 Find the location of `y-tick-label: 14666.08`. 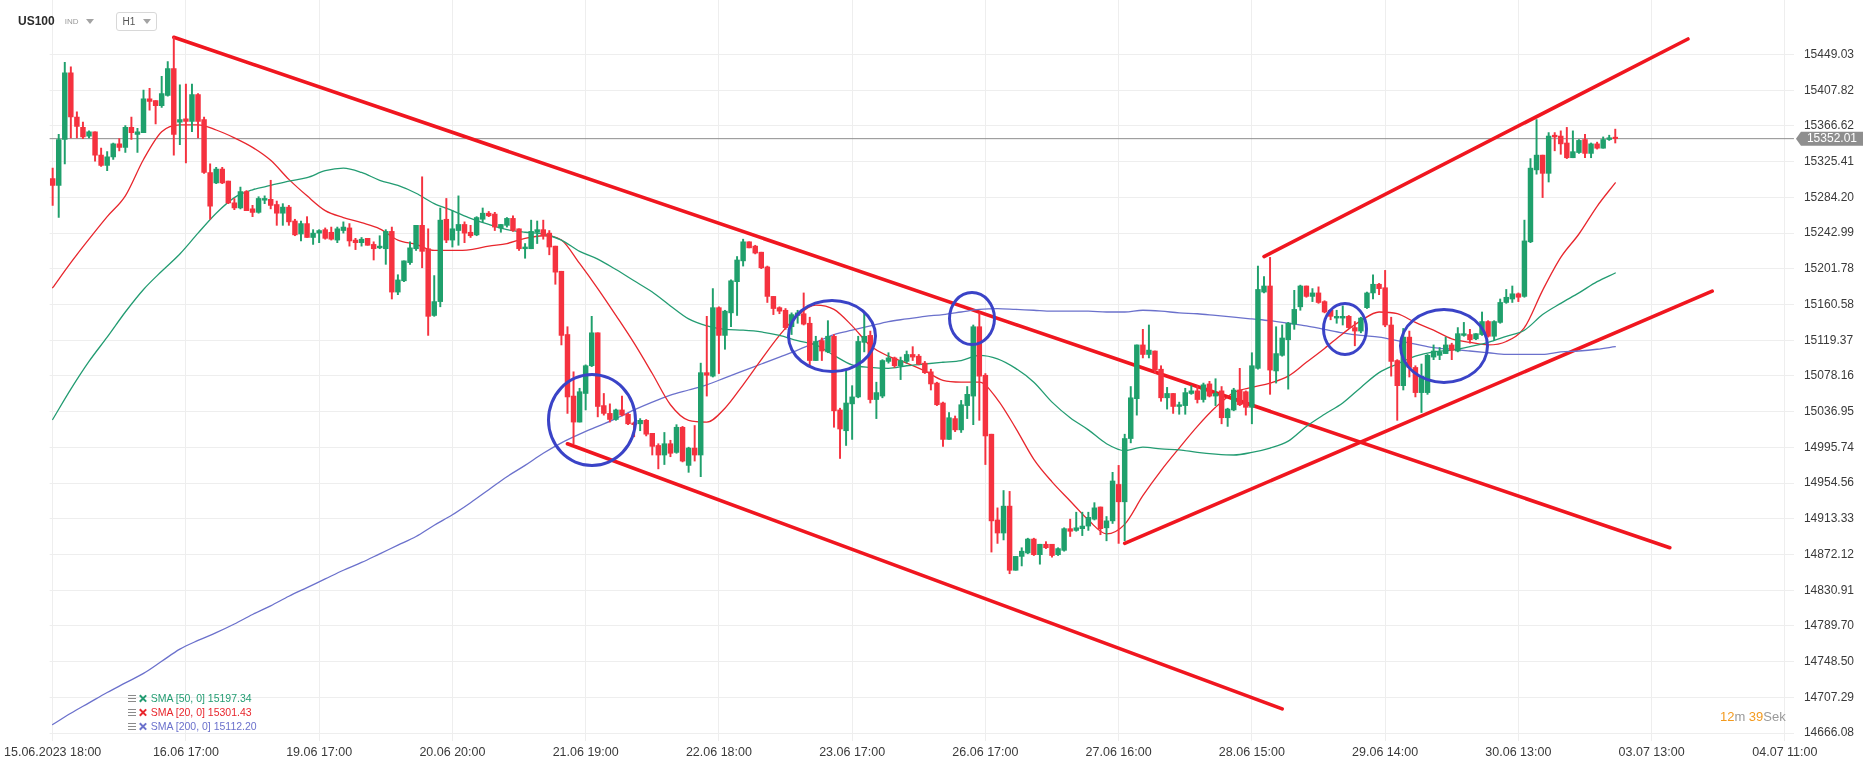

y-tick-label: 14666.08 is located at coordinates (1829, 732).